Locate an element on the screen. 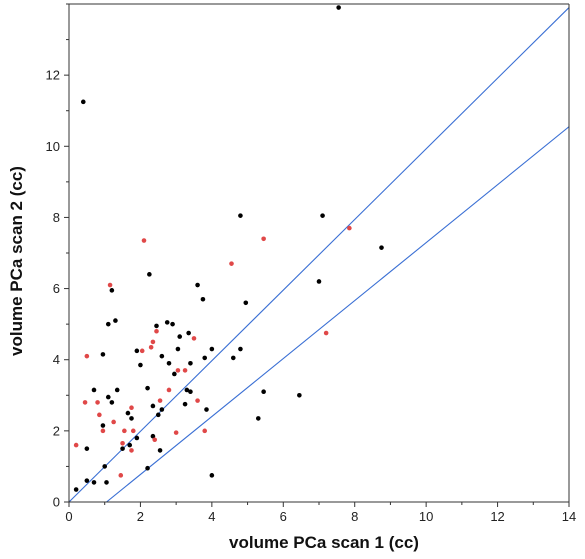  x-tick-label: 12 is located at coordinates (497, 516).